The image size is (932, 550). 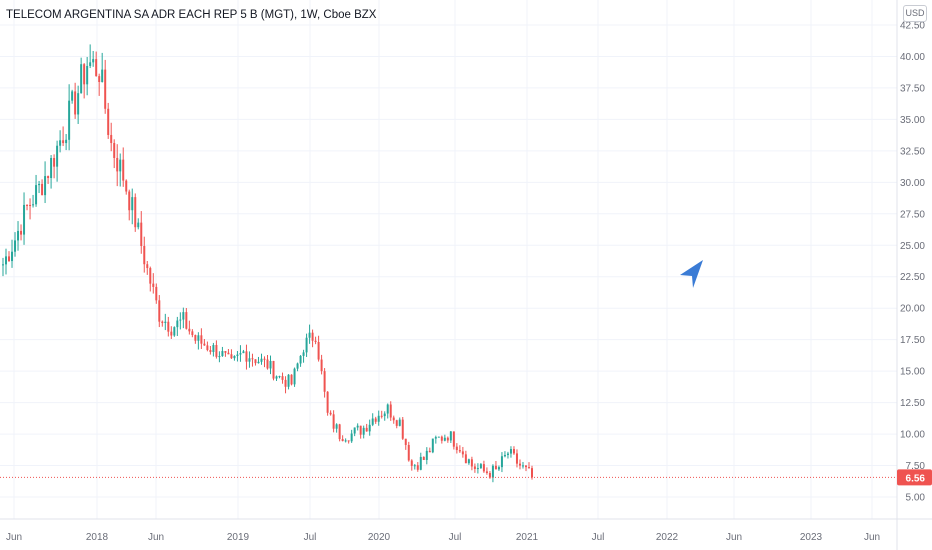 I want to click on y-tick-label: 22.50, so click(x=912, y=277).